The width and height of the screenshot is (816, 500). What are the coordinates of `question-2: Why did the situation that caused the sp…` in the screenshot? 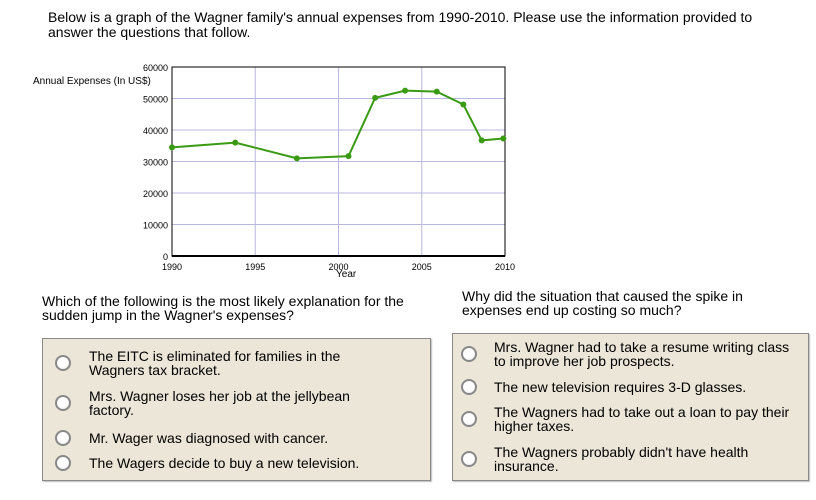 It's located at (602, 303).